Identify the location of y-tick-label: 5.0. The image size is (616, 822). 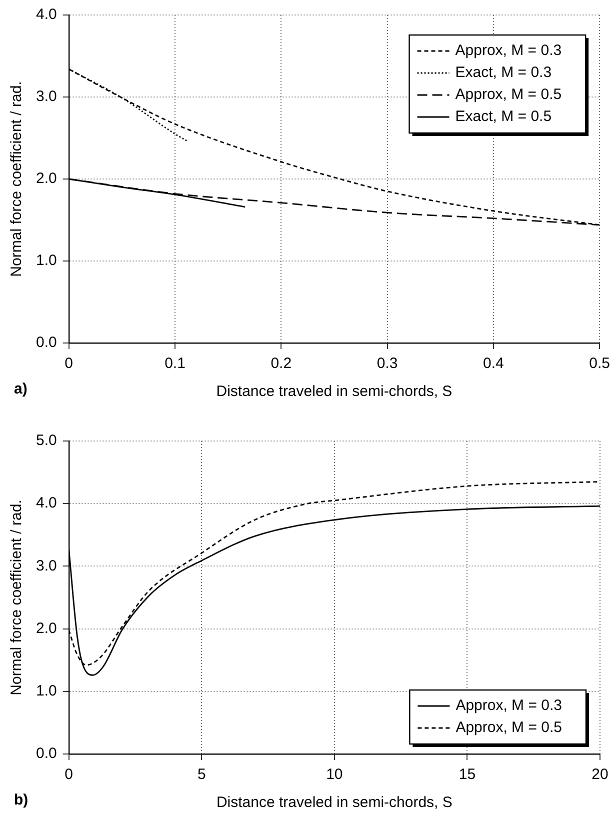
(46, 441).